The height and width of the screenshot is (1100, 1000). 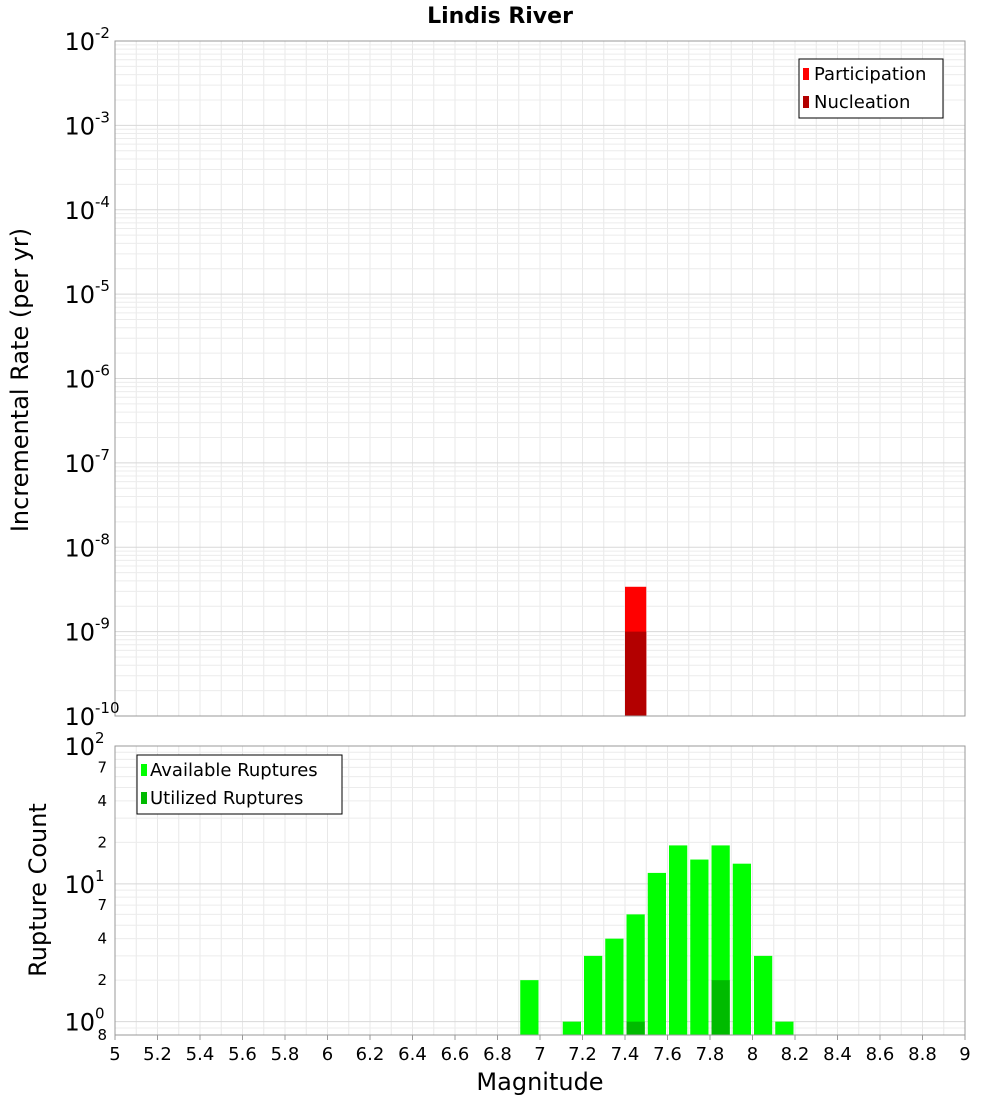 I want to click on x-tick-label: 6, so click(x=327, y=1054).